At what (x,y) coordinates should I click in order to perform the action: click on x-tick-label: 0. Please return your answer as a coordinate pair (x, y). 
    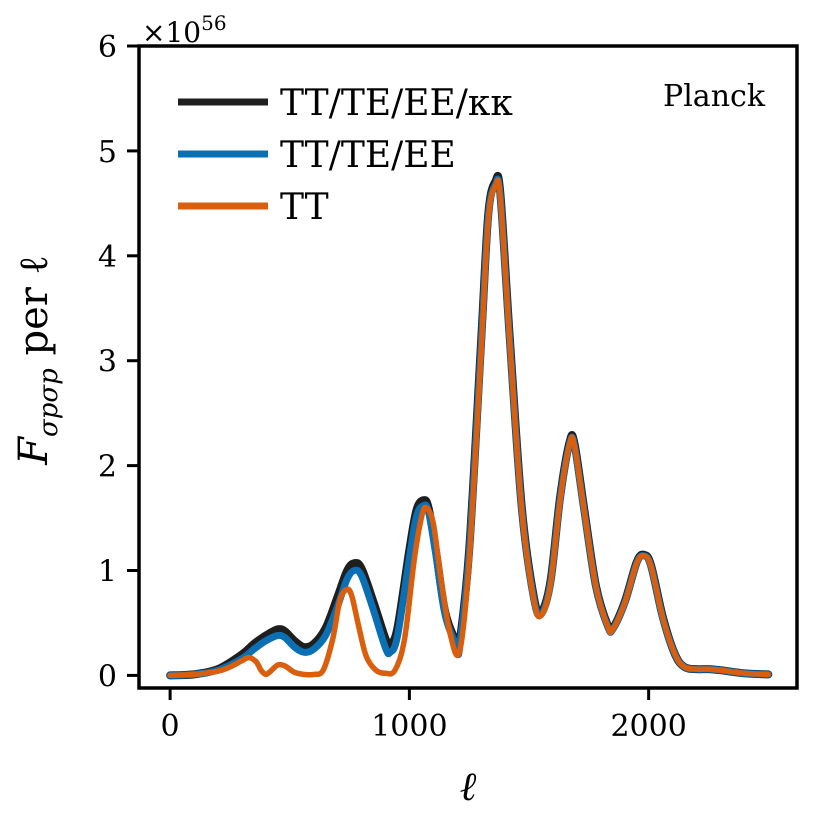
    Looking at the image, I should click on (170, 726).